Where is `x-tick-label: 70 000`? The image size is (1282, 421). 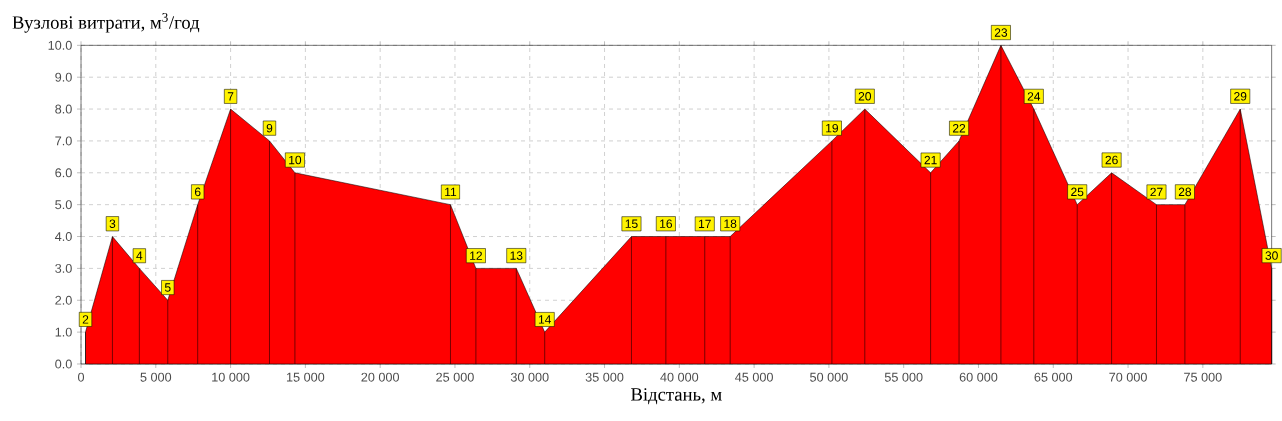 x-tick-label: 70 000 is located at coordinates (1128, 377).